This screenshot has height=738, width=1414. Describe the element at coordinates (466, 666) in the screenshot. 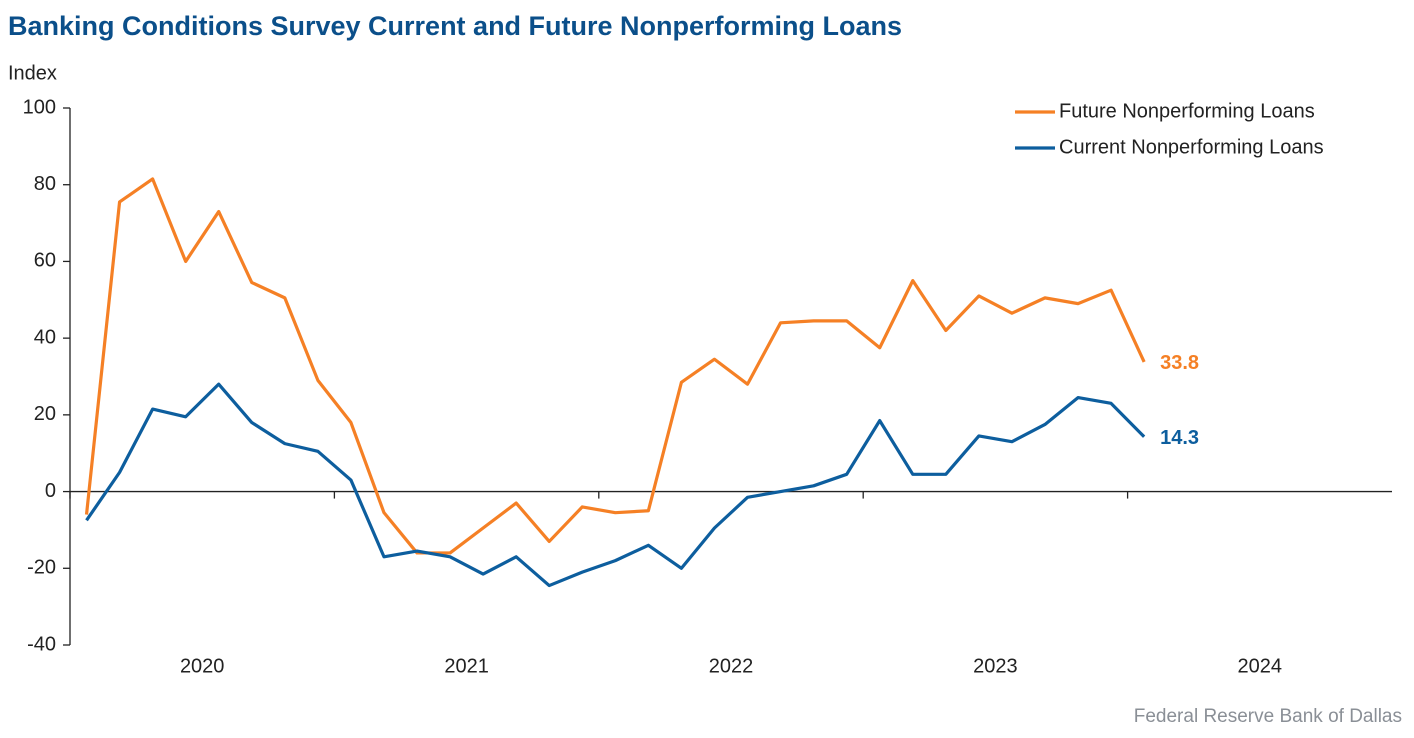

I see `x-tick-label: 2021` at that location.